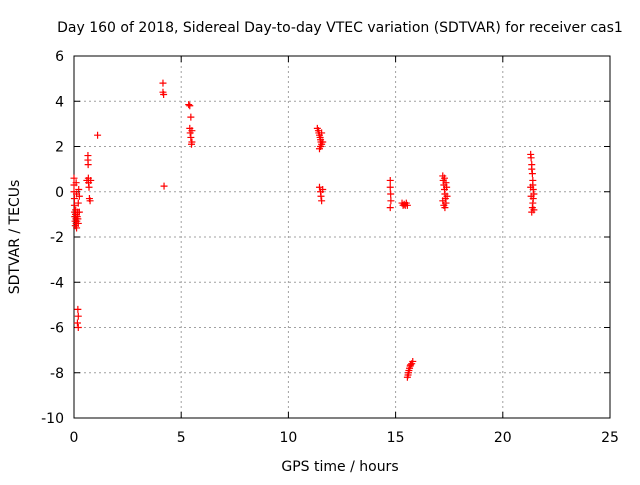 This screenshot has width=640, height=485. What do you see at coordinates (15, 237) in the screenshot?
I see `y-axis-label: SDTVAR / TECUs` at bounding box center [15, 237].